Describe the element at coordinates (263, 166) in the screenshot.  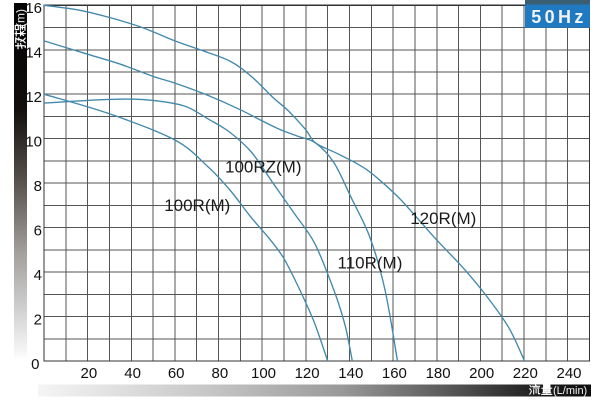
I see `svg-text: 100RZ(M)` at that location.